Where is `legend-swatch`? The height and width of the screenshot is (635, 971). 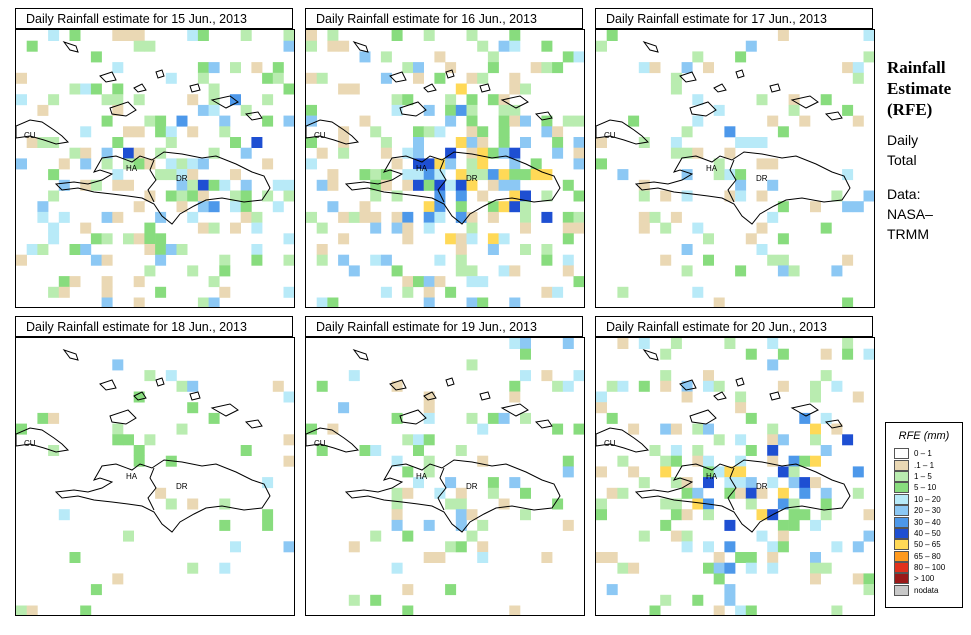
legend-swatch is located at coordinates (901, 454).